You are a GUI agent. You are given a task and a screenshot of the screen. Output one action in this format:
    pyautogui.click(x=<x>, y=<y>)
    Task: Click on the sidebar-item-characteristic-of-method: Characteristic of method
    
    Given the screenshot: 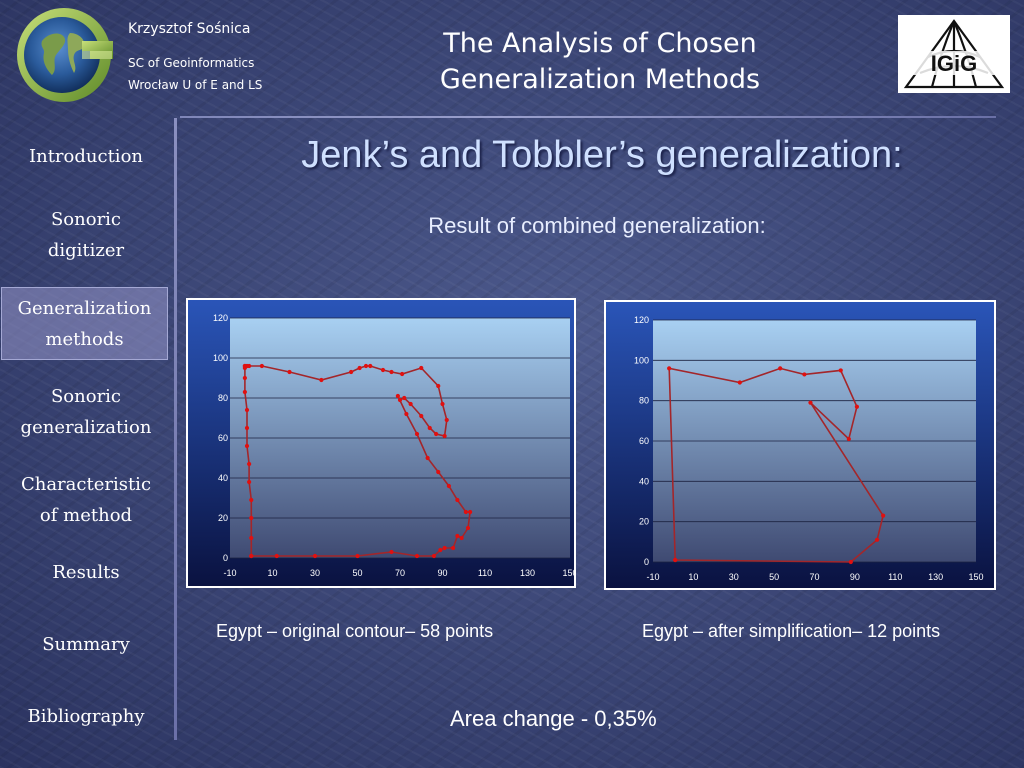 What is the action you would take?
    pyautogui.click(x=86, y=500)
    